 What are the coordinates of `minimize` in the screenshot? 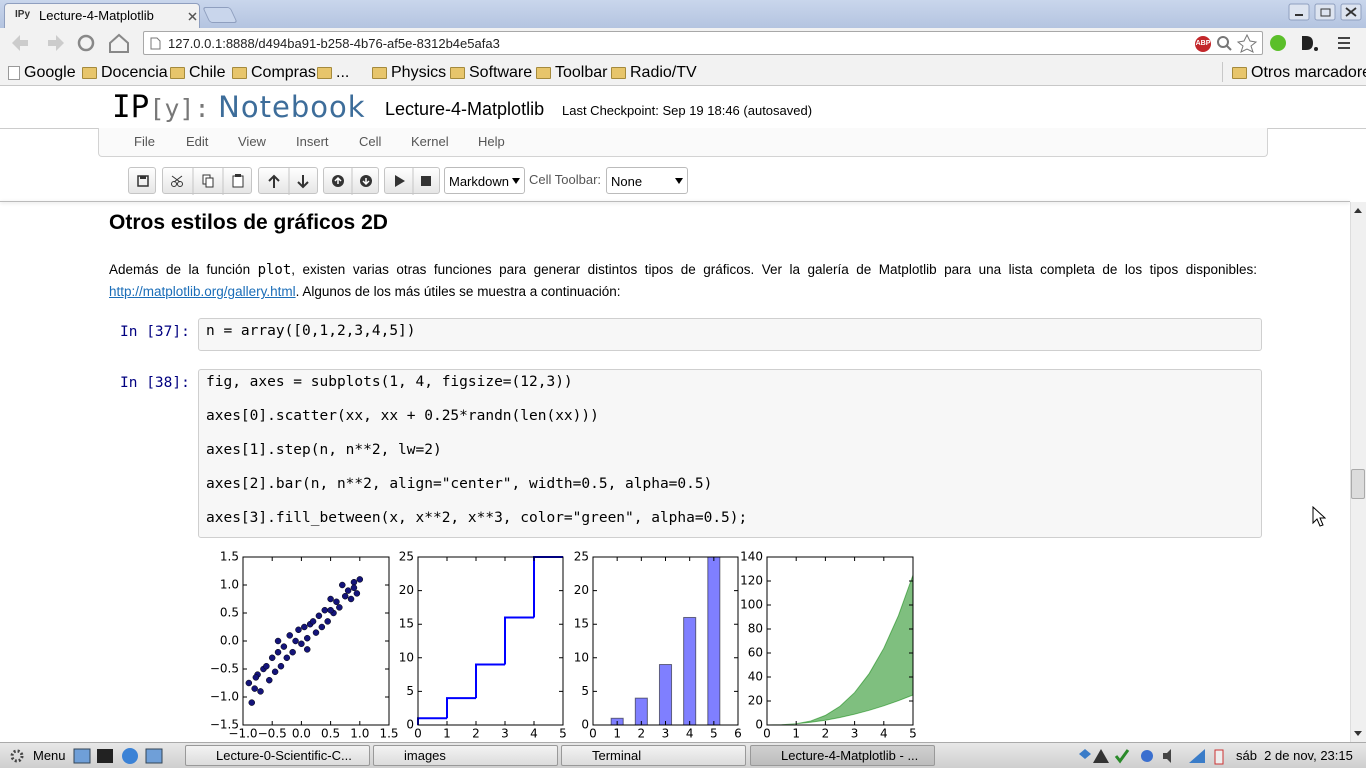 It's located at (1299, 12).